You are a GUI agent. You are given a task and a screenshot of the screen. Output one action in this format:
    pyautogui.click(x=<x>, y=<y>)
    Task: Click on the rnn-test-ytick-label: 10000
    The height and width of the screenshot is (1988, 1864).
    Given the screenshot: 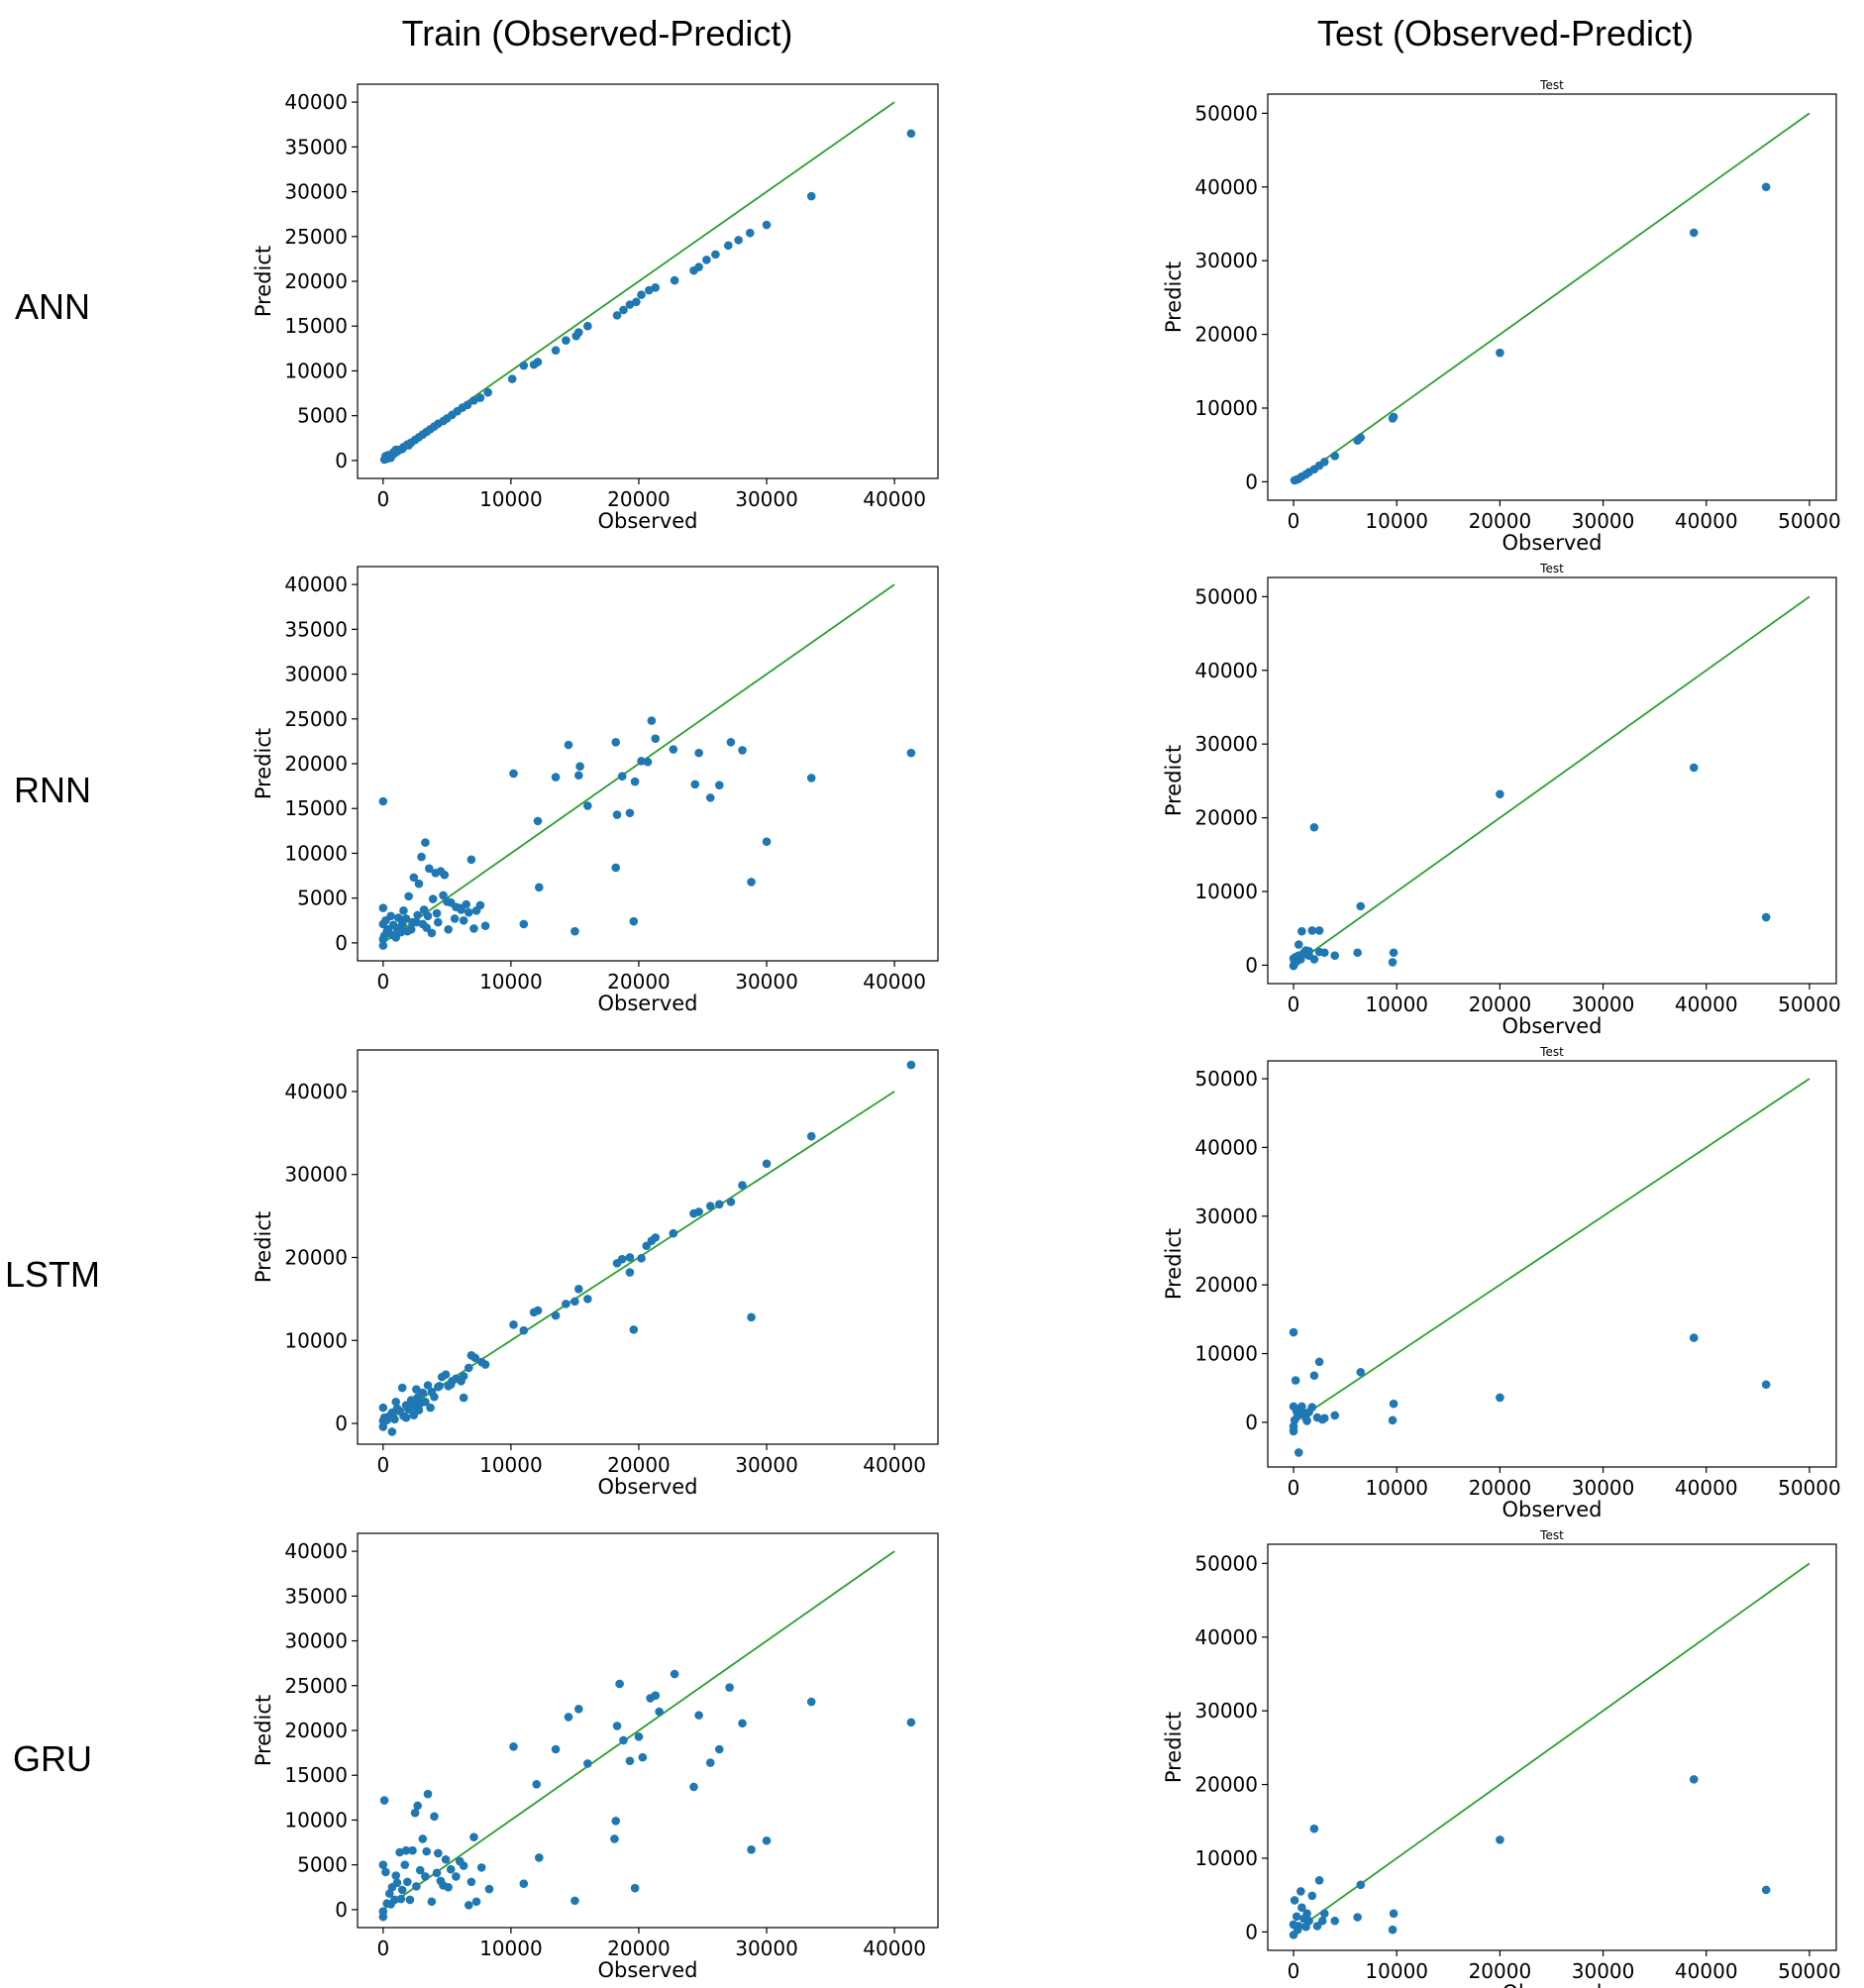 What is the action you would take?
    pyautogui.click(x=1226, y=891)
    